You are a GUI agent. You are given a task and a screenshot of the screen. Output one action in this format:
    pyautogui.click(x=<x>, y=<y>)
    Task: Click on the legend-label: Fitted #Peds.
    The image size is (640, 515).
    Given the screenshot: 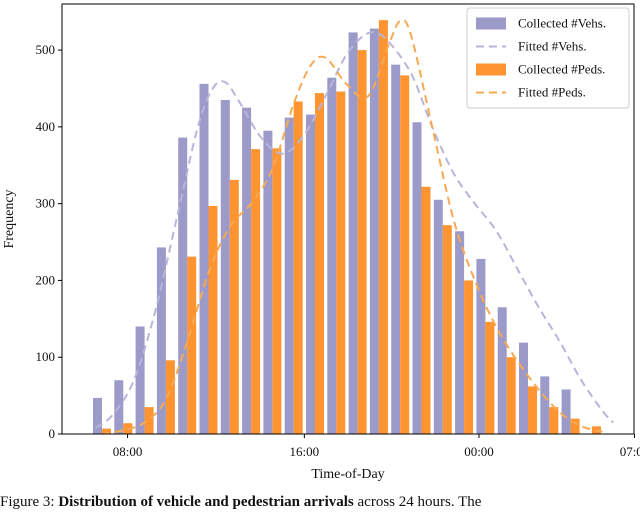 What is the action you would take?
    pyautogui.click(x=552, y=92)
    